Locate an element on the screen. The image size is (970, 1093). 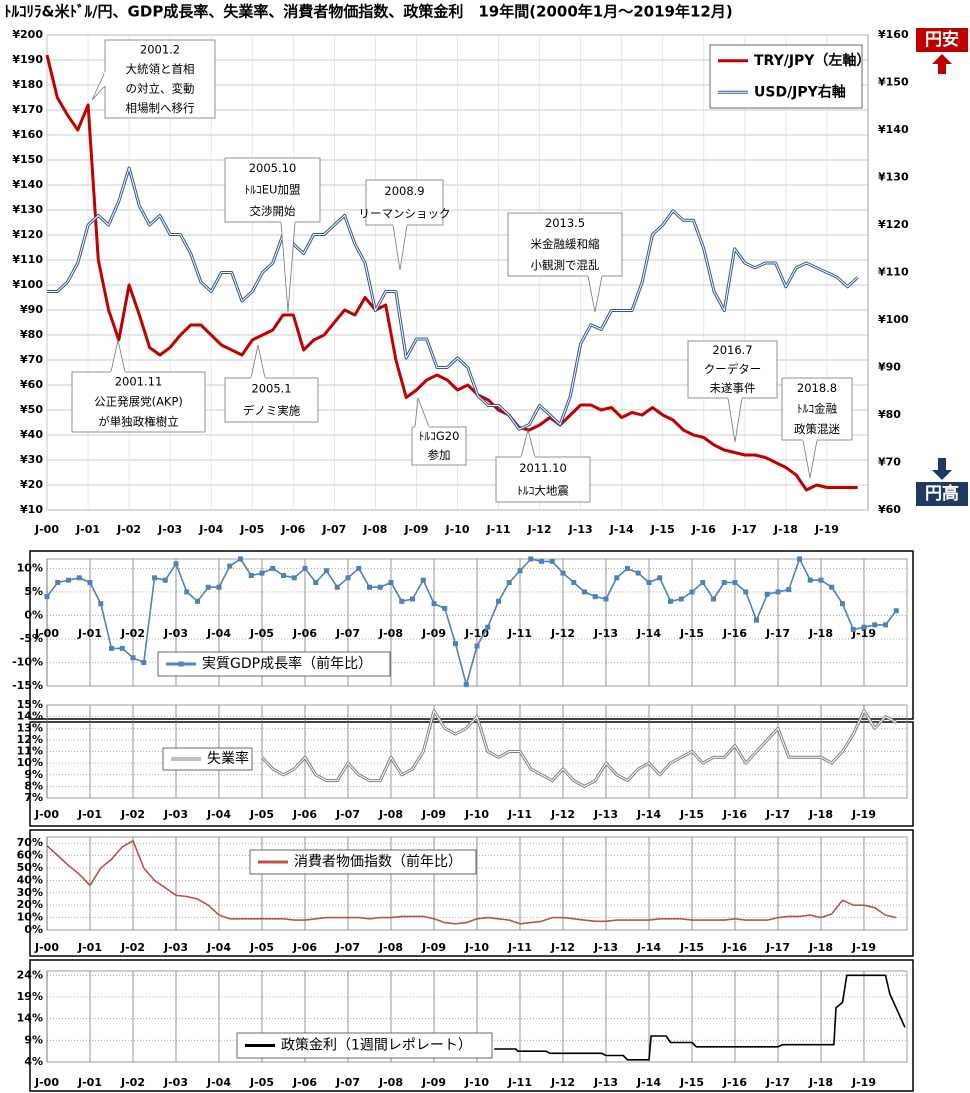
legend-marker is located at coordinates (181, 664).